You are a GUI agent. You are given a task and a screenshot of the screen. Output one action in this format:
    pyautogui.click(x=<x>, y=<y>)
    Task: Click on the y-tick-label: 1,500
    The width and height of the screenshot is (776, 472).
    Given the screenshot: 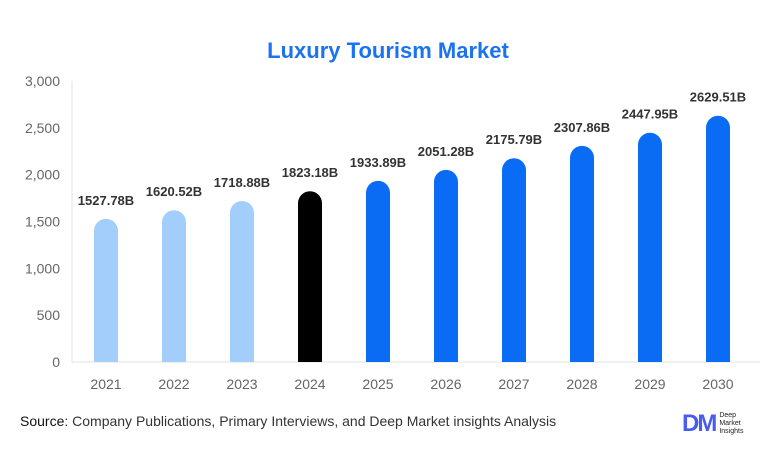 What is the action you would take?
    pyautogui.click(x=42, y=222)
    